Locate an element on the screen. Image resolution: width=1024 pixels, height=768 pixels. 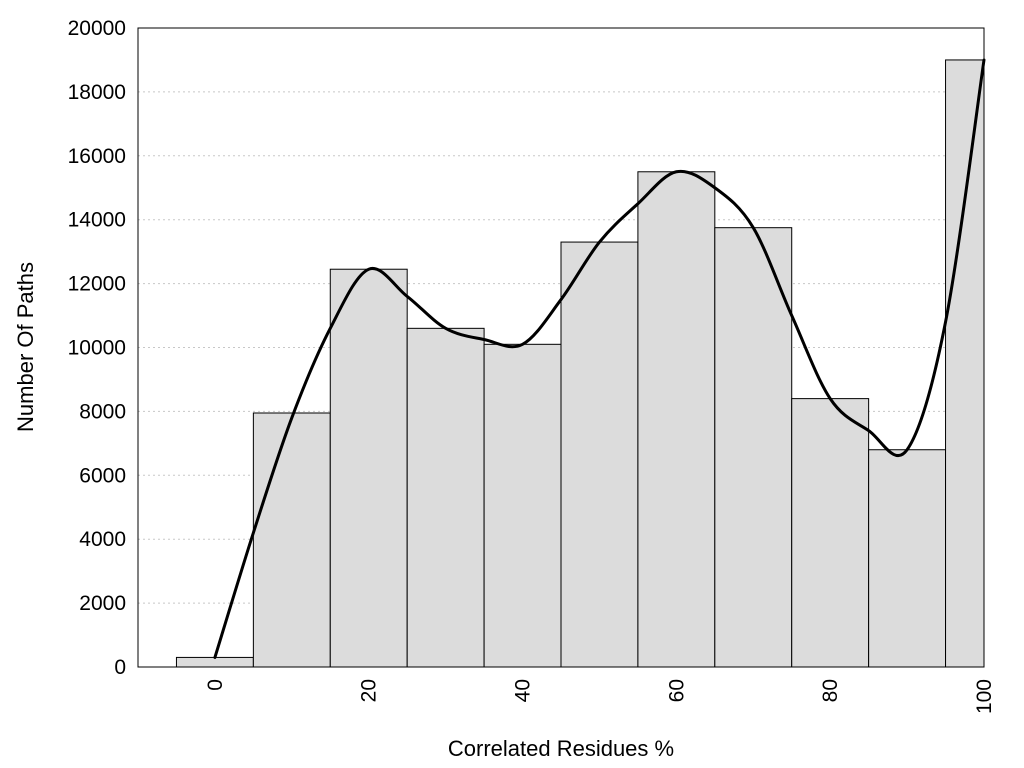
x-axis-ticks: 0 20 40 60 80 100 is located at coordinates (600, 696).